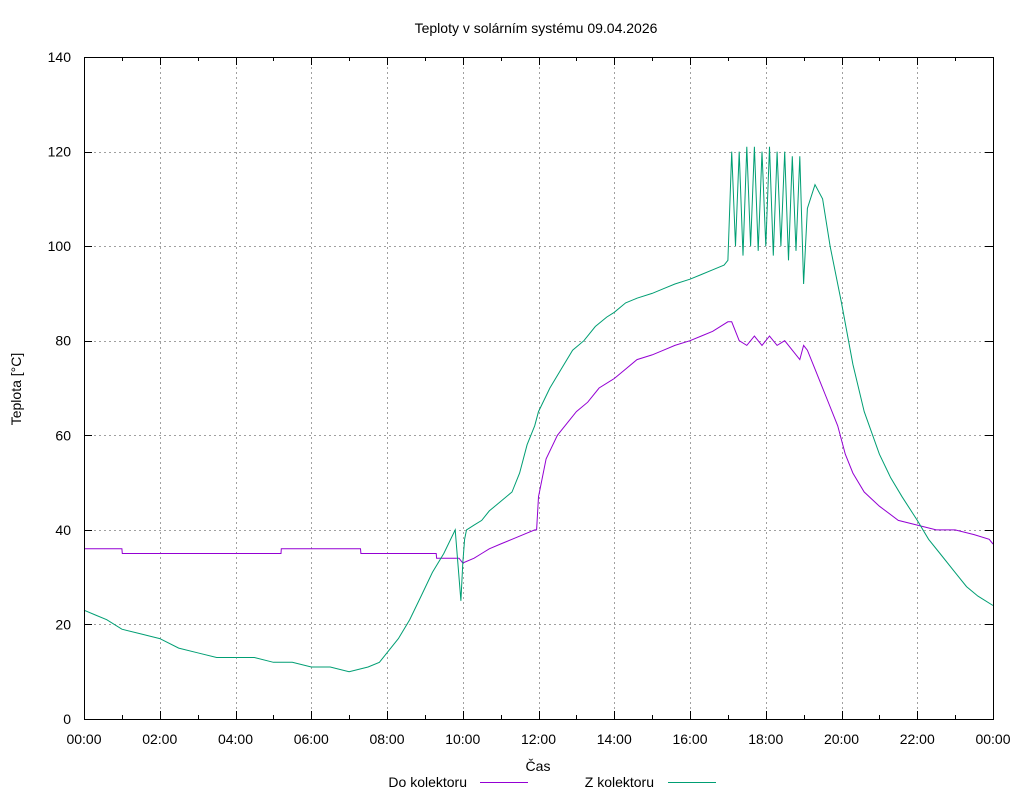 Image resolution: width=1024 pixels, height=800 pixels. Describe the element at coordinates (235, 739) in the screenshot. I see `x-tick-label: 04:00` at that location.